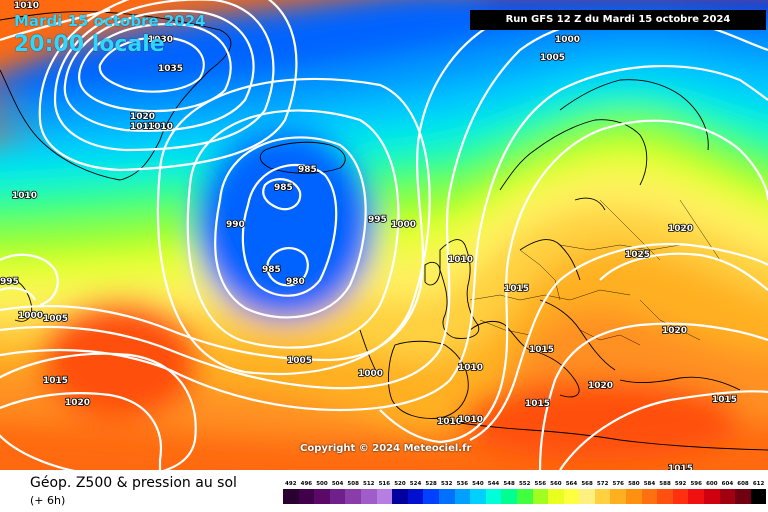  I want to click on scale-step: 612, so click(758, 492).